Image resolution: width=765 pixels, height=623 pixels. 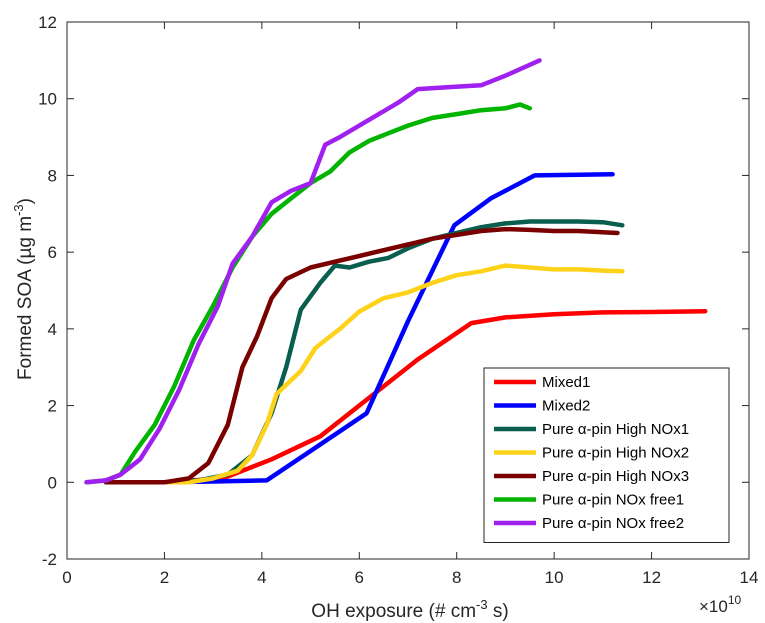 What do you see at coordinates (23, 289) in the screenshot?
I see `y-axis-label: Formed SOA (µg m-3)` at bounding box center [23, 289].